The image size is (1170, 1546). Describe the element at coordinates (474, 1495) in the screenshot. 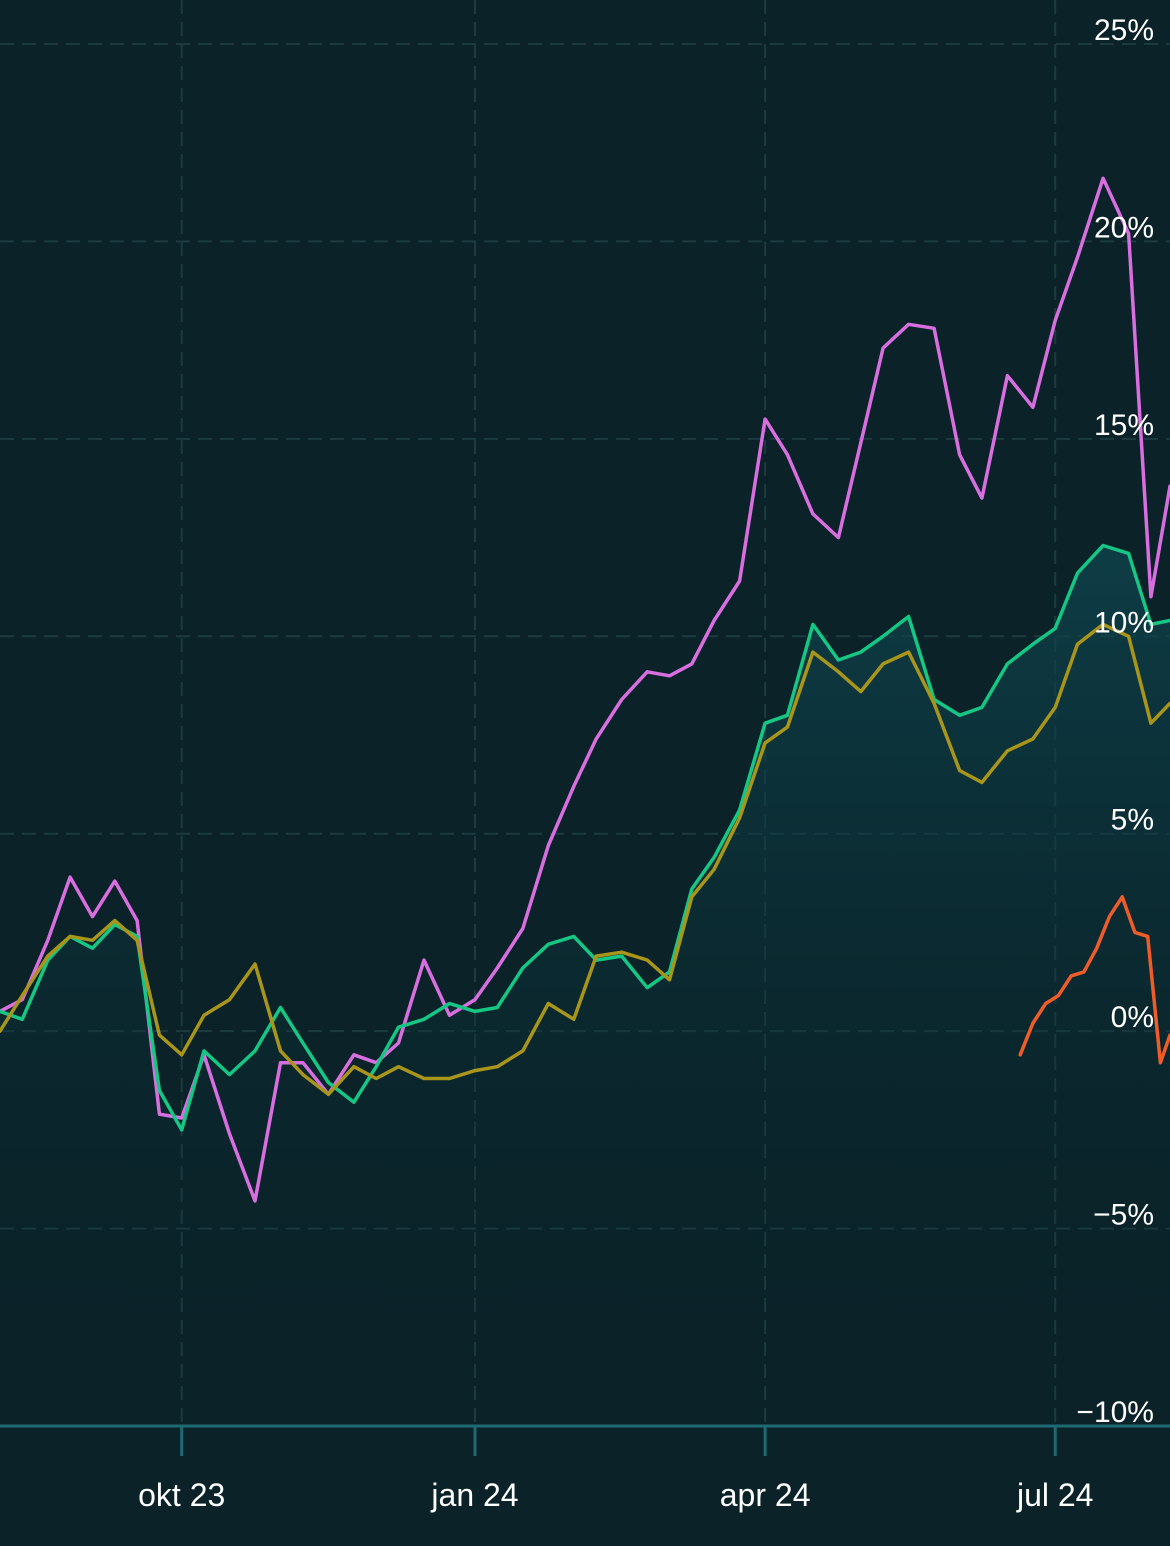

I see `x-tick-label: jan 24` at that location.